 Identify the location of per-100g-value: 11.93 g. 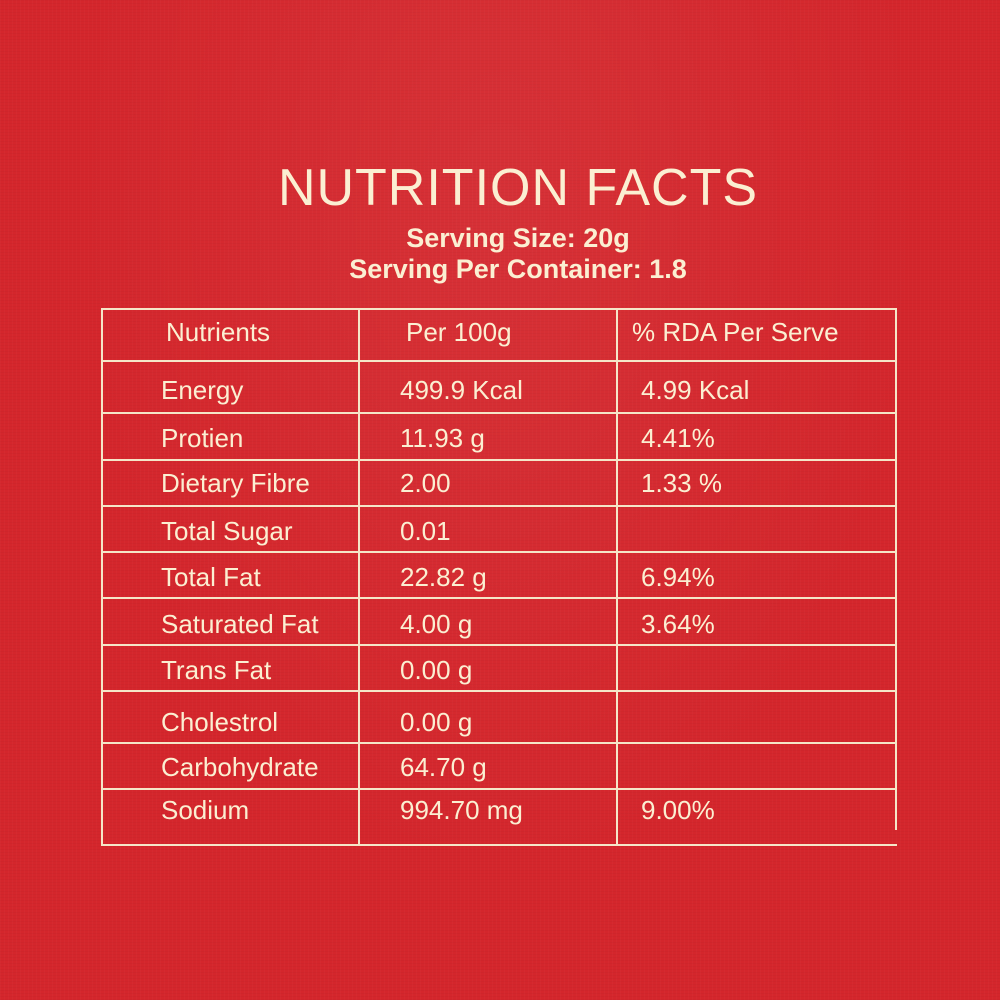
(442, 438).